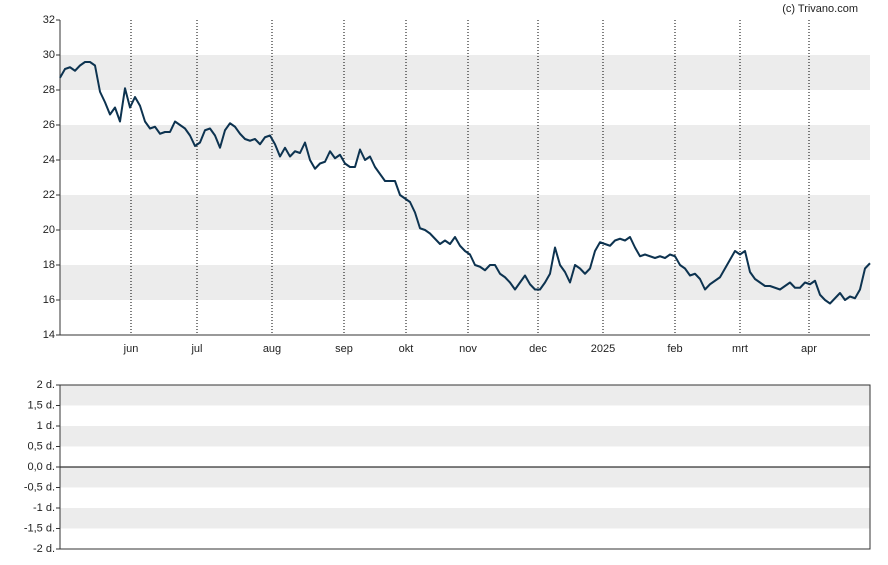 This screenshot has width=888, height=565. I want to click on x-tick-label: aug, so click(272, 349).